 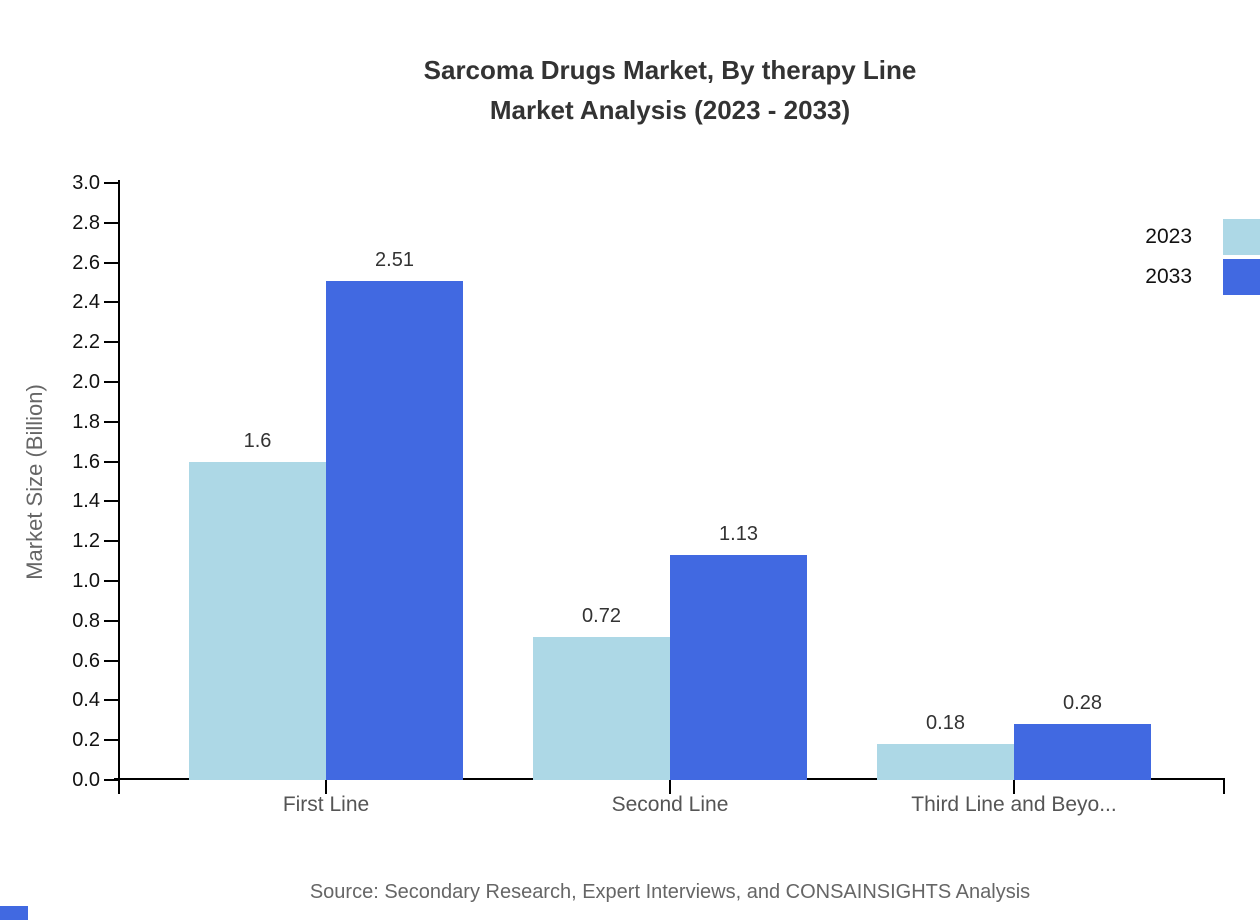 I want to click on x-tick-third-line-and-beyo, so click(x=1014, y=787).